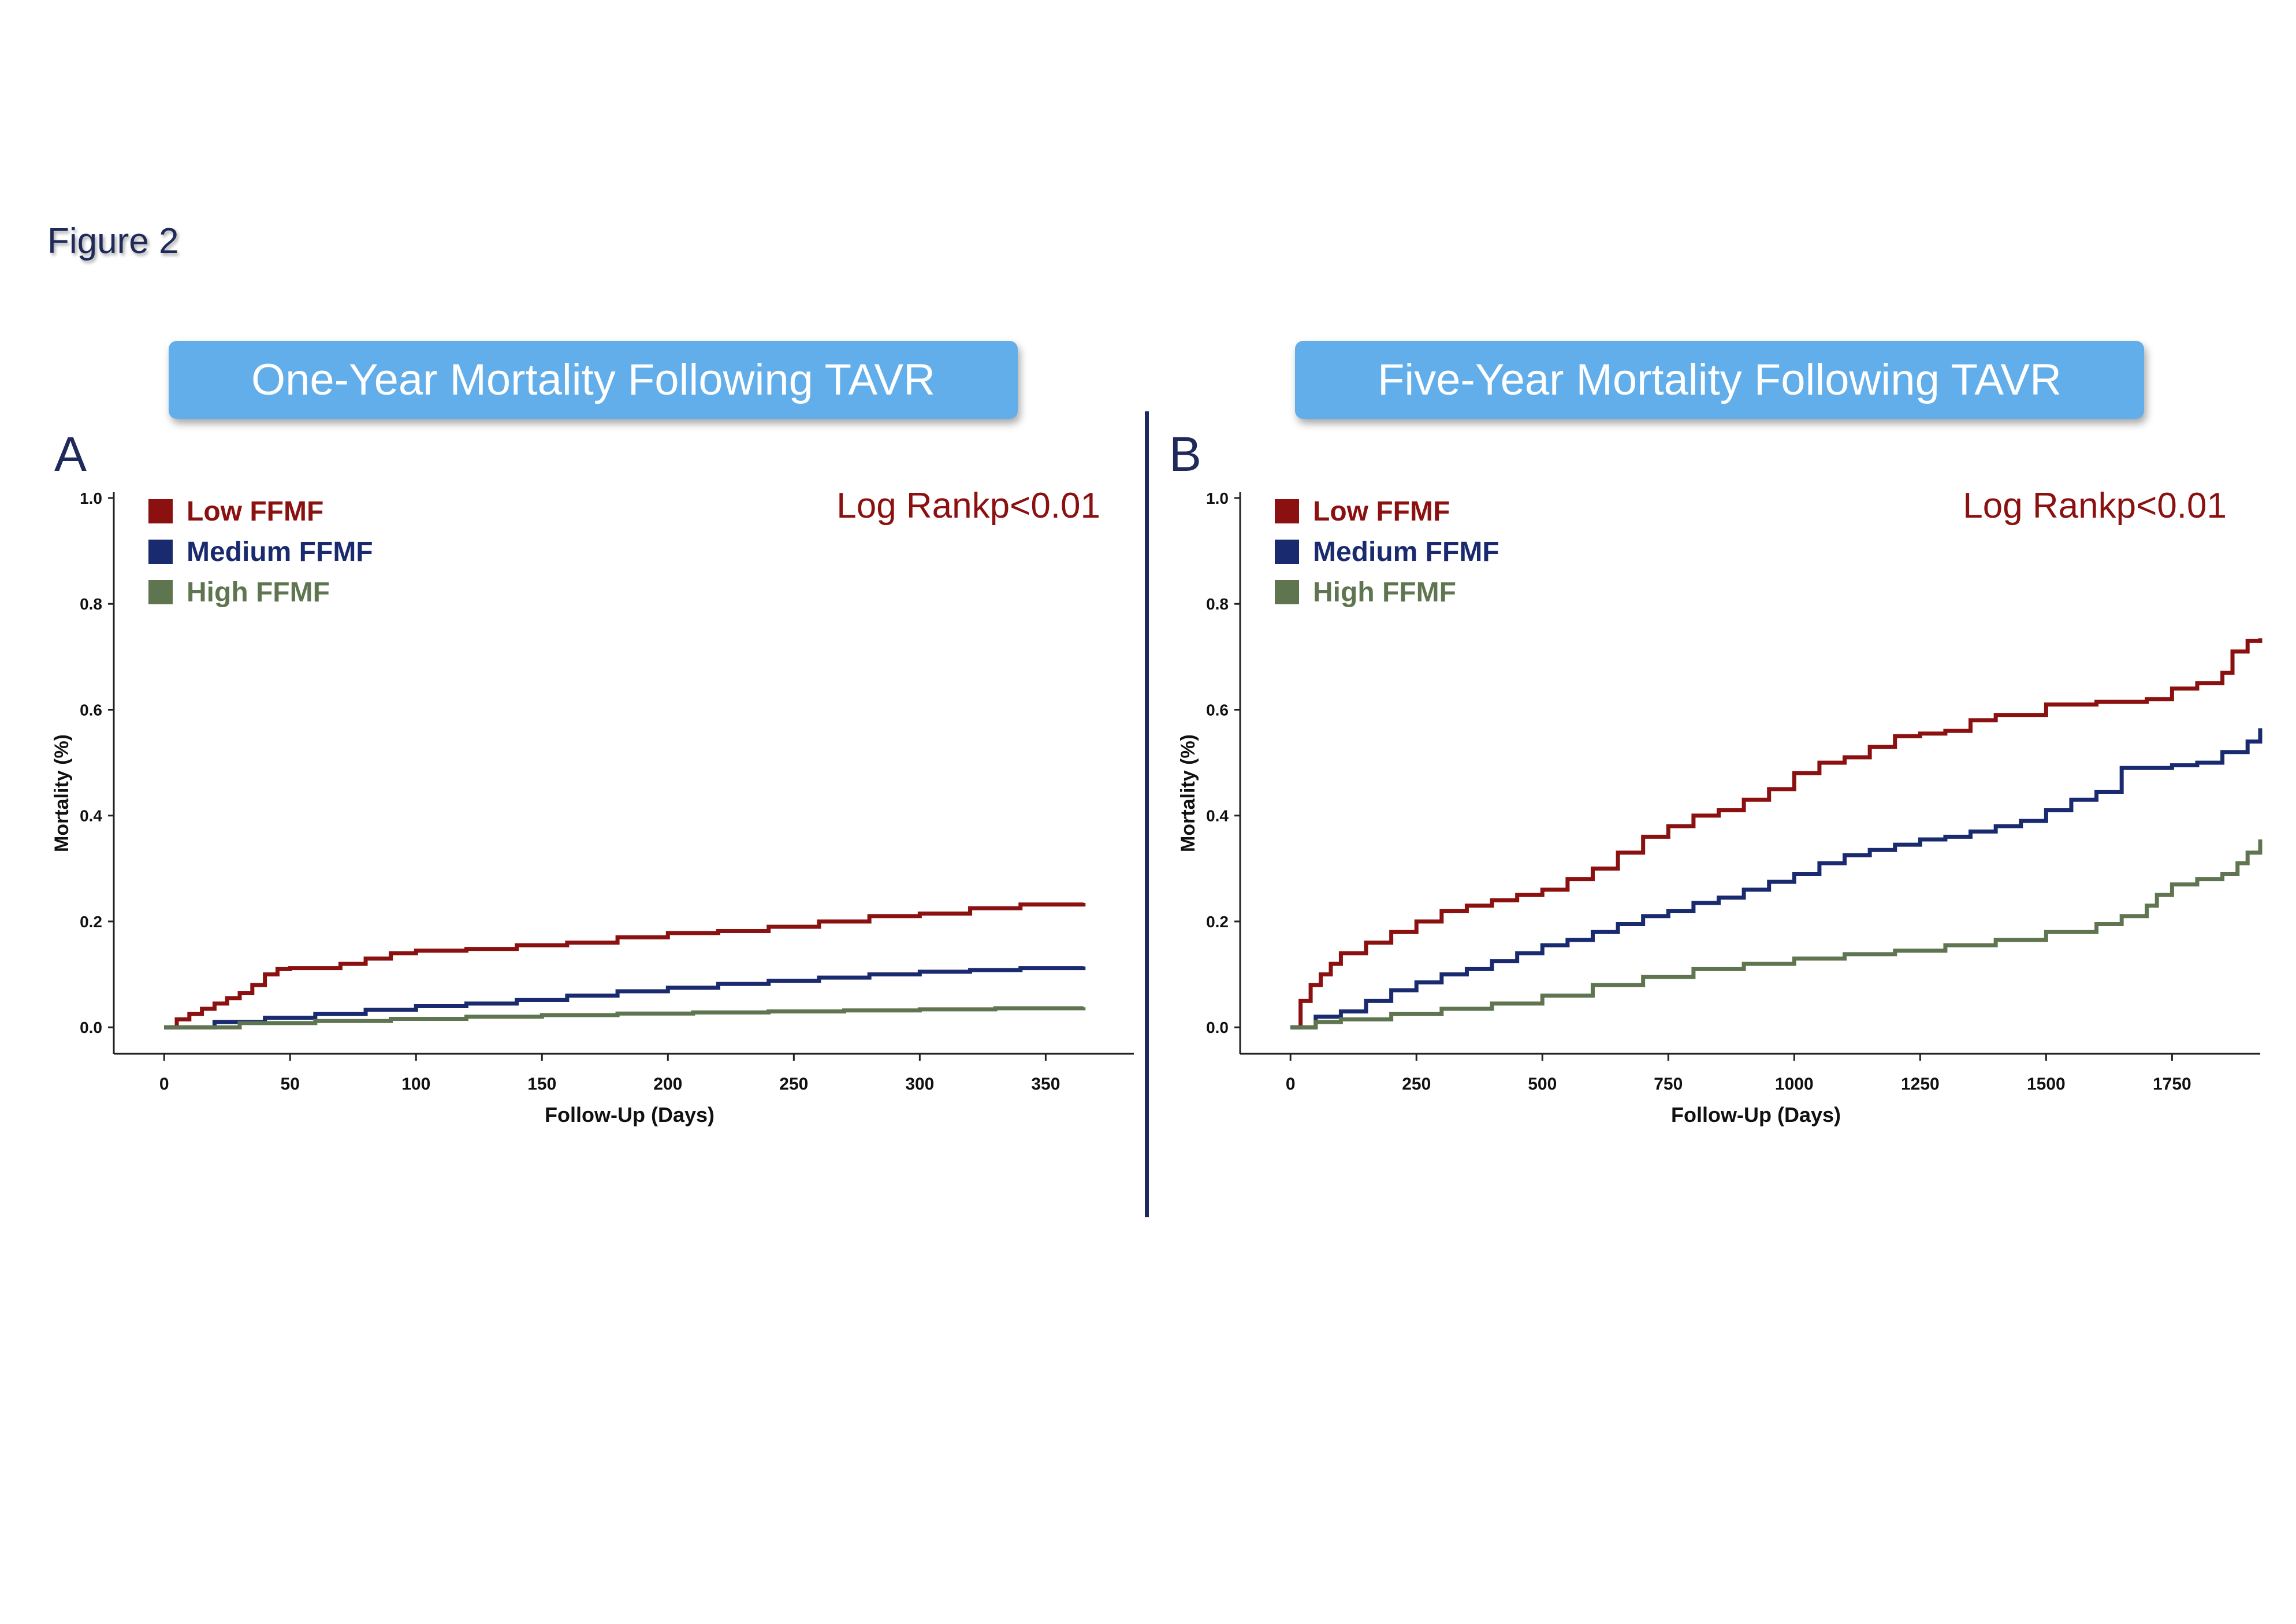  What do you see at coordinates (416, 1084) in the screenshot?
I see `x-tick-label: 100` at bounding box center [416, 1084].